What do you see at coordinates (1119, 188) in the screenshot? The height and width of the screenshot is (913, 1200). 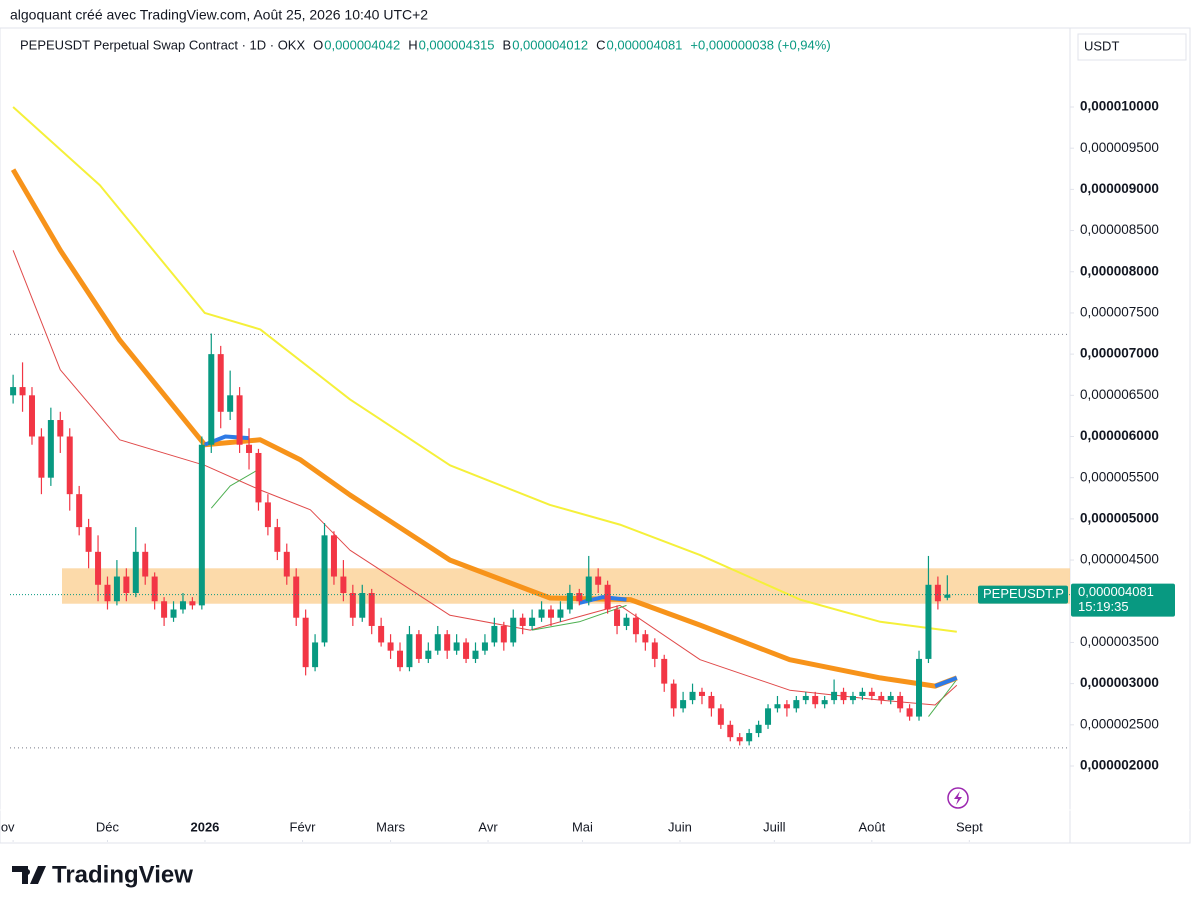 I see `y-tick-label: 0,000009000` at bounding box center [1119, 188].